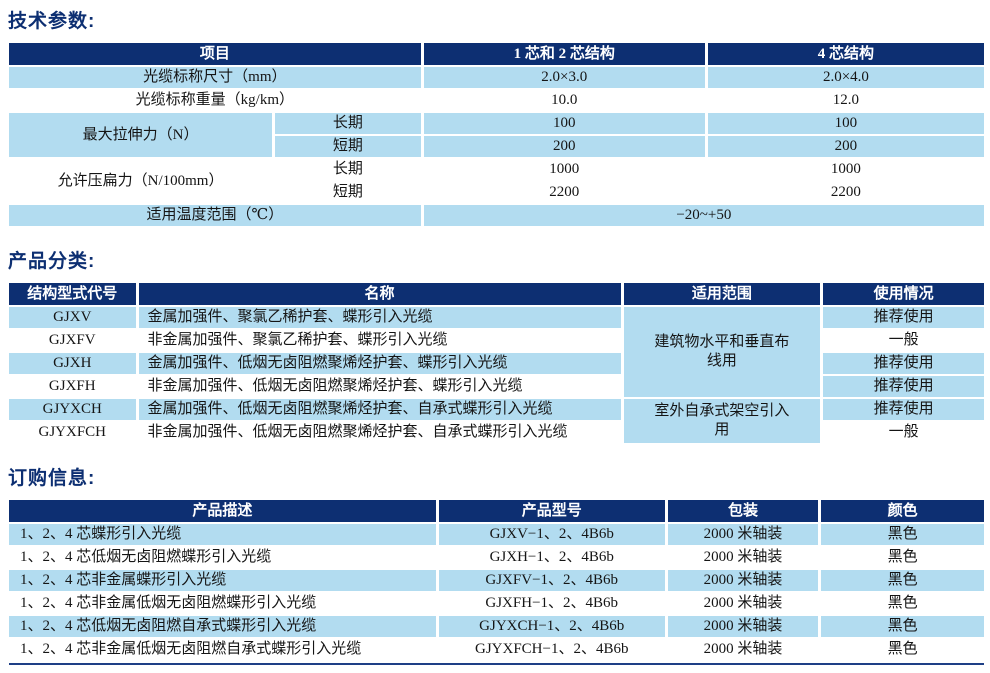 This screenshot has height=673, width=990. Describe the element at coordinates (564, 123) in the screenshot. I see `value-tension-long-12core: 100` at that location.